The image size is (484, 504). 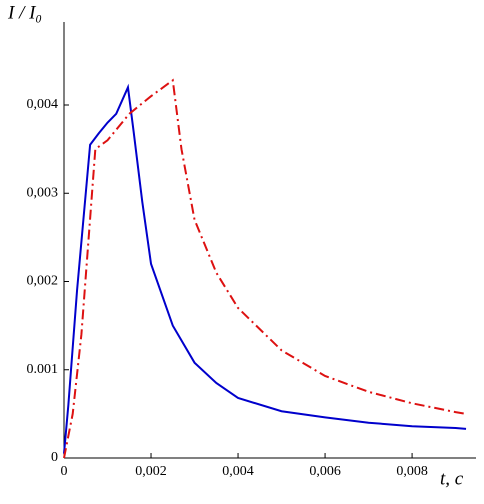 I want to click on x-tick-label: 0,002, so click(x=151, y=471).